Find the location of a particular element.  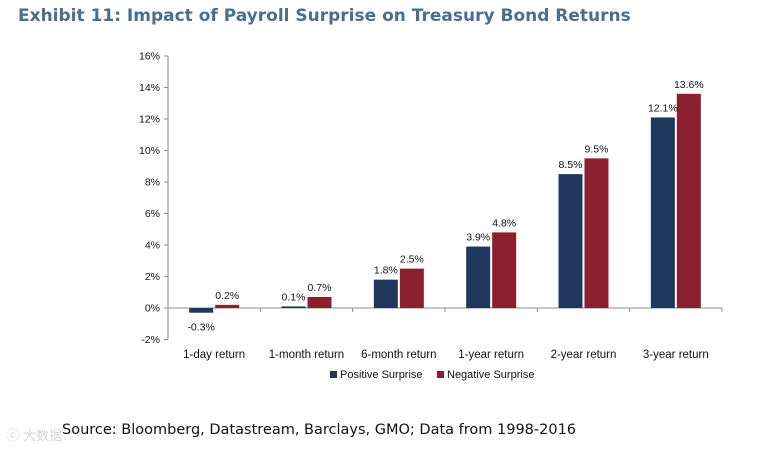

y-tick-label: 4% is located at coordinates (152, 246).